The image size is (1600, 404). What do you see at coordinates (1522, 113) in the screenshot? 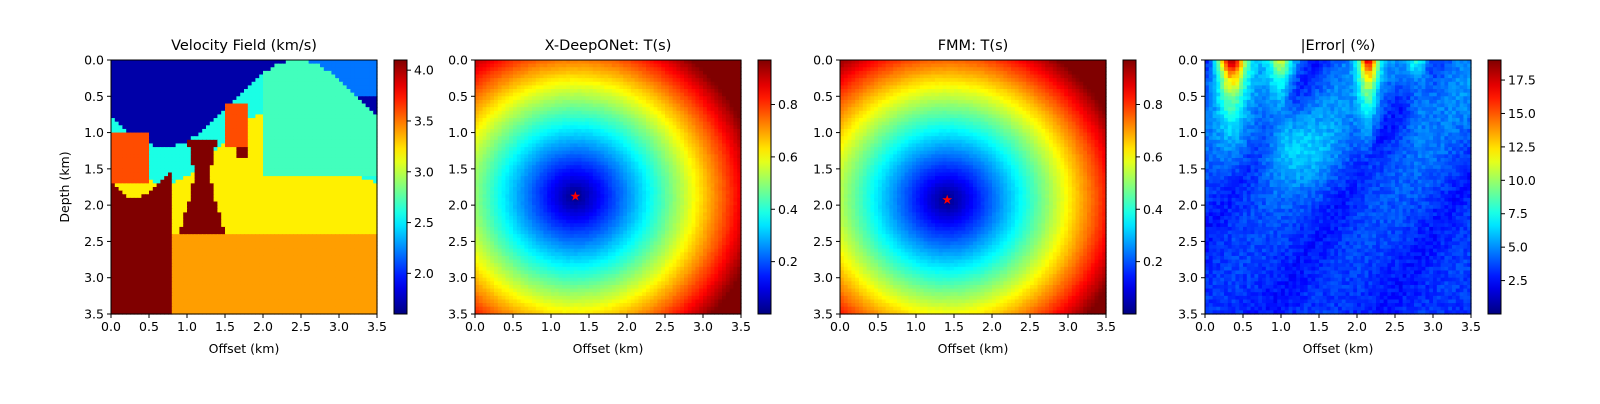
I see `colorbar-tick-label: 15.0` at bounding box center [1522, 113].